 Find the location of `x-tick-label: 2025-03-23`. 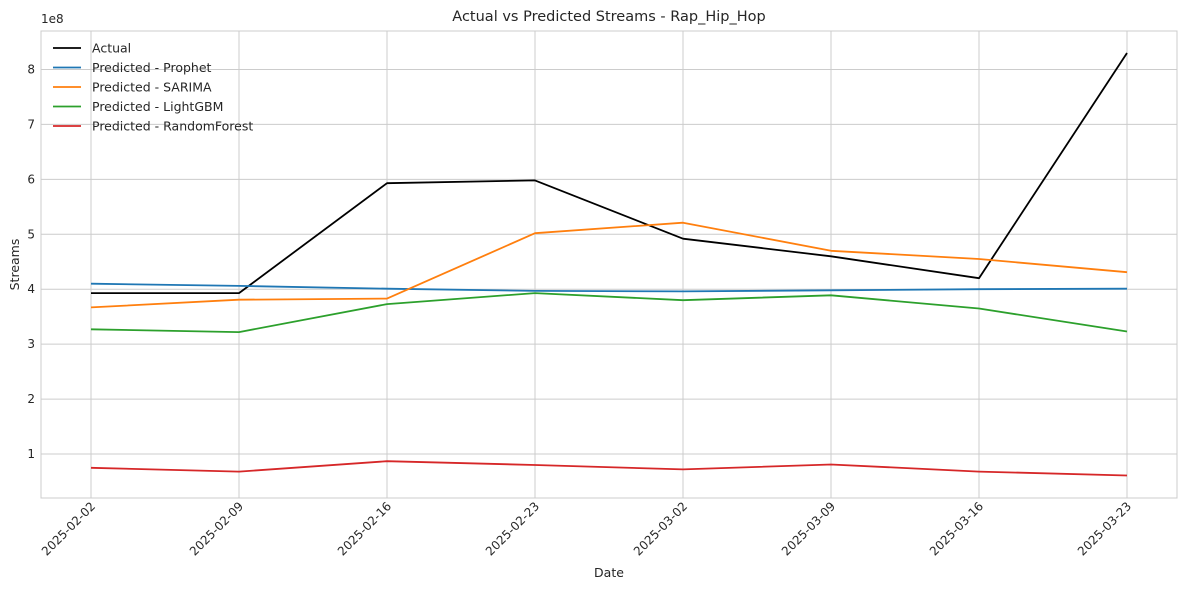

x-tick-label: 2025-03-23 is located at coordinates (1104, 528).